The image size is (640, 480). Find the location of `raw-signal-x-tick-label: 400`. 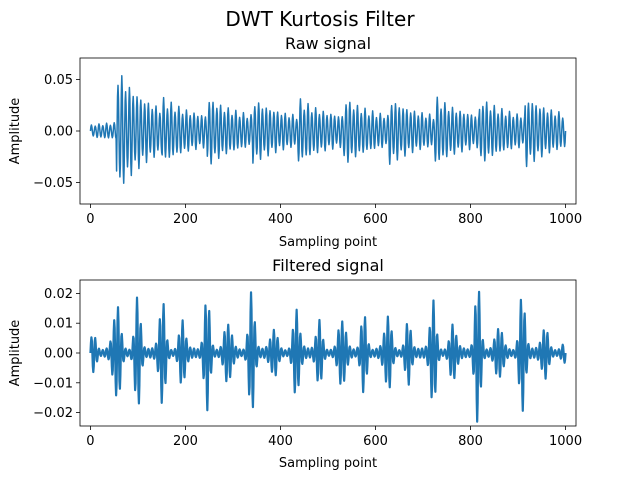

raw-signal-x-tick-label: 400 is located at coordinates (280, 219).